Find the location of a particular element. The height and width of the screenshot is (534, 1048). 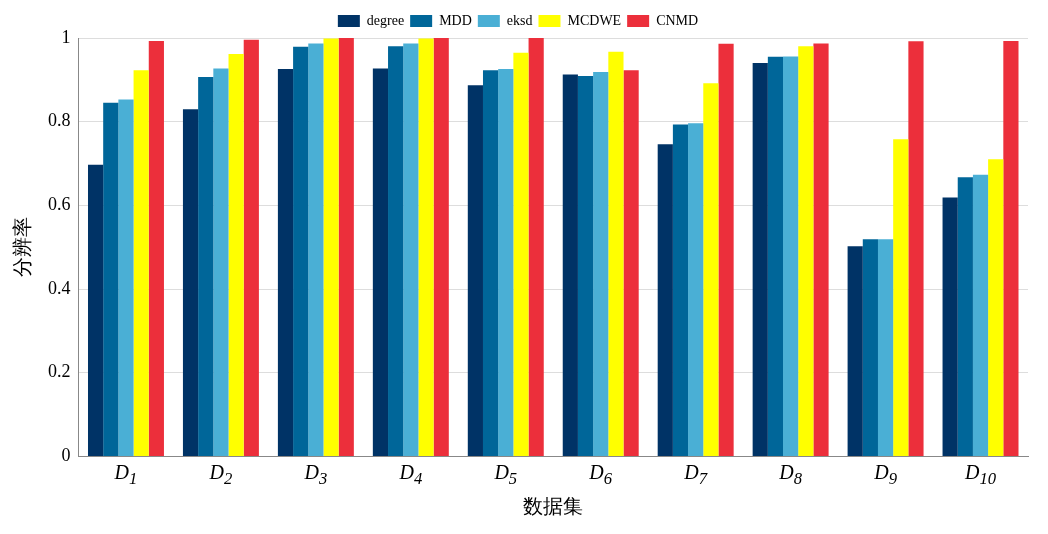

y-tick-label: 0 is located at coordinates (66, 455).